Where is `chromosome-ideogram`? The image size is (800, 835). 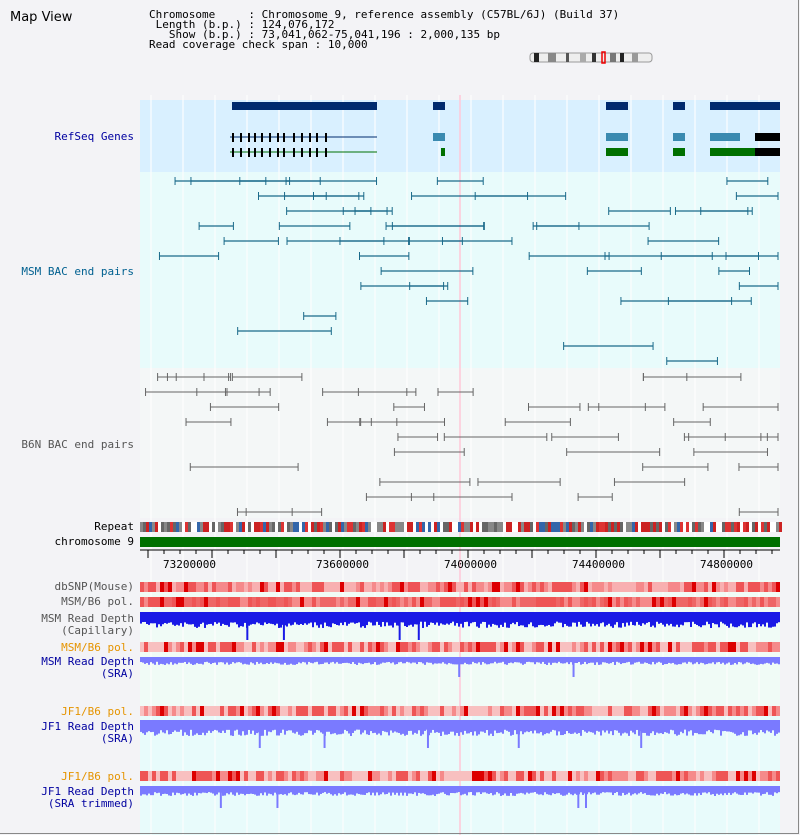 chromosome-ideogram is located at coordinates (593, 57).